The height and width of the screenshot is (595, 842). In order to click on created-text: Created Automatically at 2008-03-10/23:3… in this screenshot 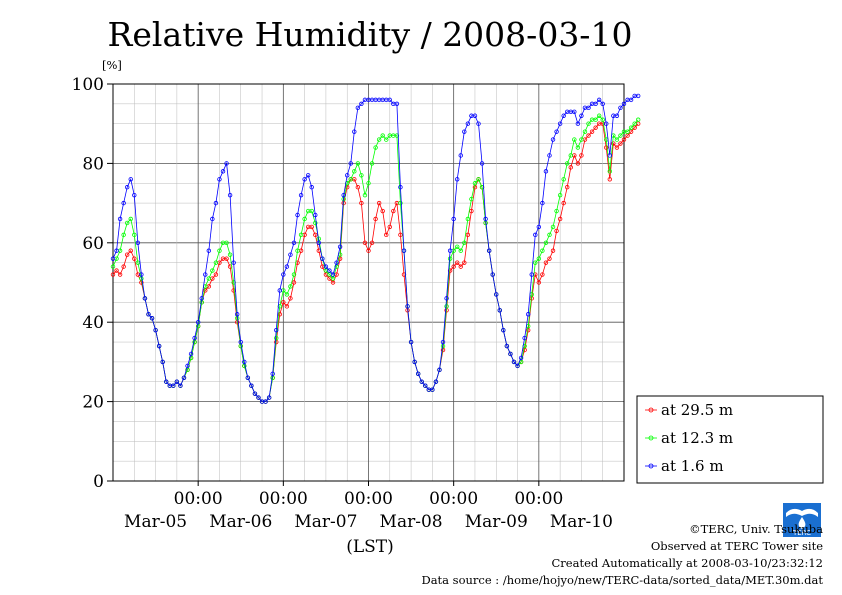, I will do `click(688, 563)`.